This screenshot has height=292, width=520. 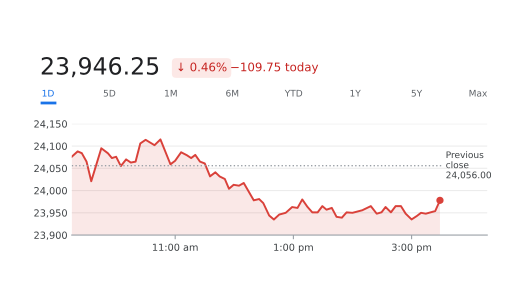 What do you see at coordinates (469, 165) in the screenshot?
I see `ref-line-label: Previous close 24,056.00` at bounding box center [469, 165].